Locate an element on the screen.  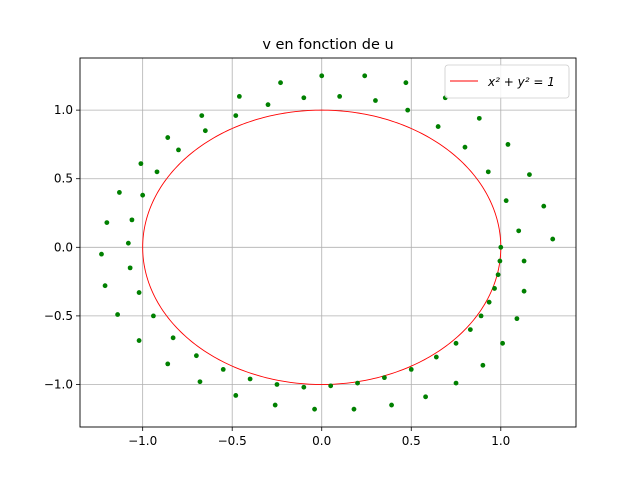
y-tick-label: −1.0 is located at coordinates (58, 384).